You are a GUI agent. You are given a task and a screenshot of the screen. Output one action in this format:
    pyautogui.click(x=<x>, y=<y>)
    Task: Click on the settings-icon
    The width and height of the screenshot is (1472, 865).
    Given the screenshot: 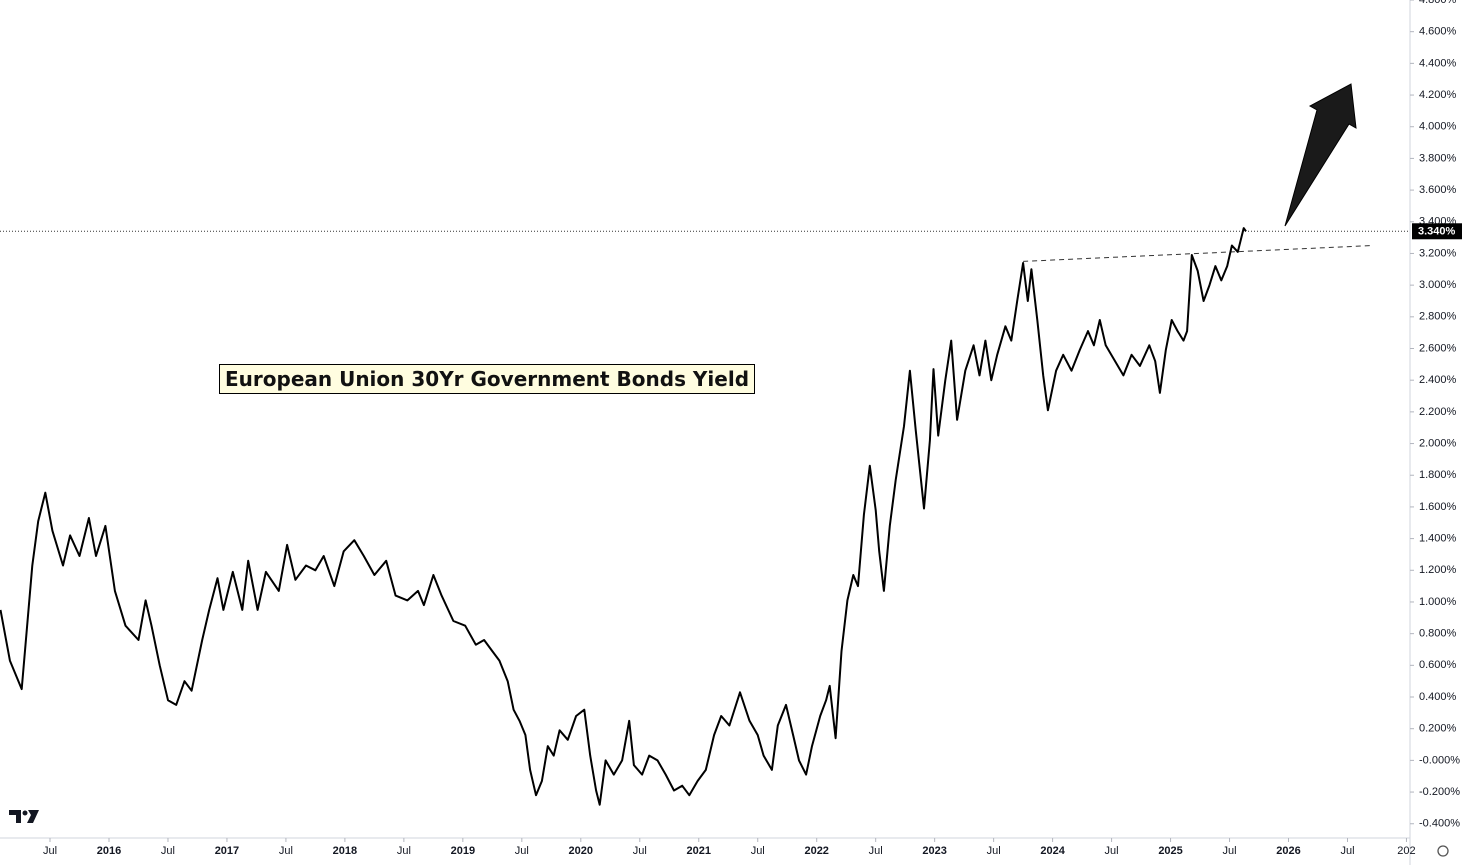 What is the action you would take?
    pyautogui.click(x=1443, y=851)
    